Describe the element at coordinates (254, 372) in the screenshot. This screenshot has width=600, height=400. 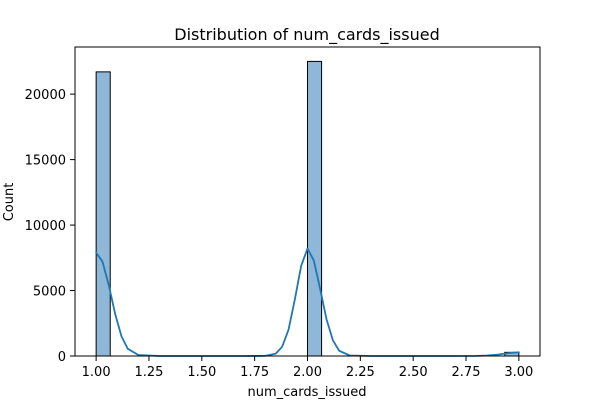
I see `x-tick-label: 1.75` at that location.